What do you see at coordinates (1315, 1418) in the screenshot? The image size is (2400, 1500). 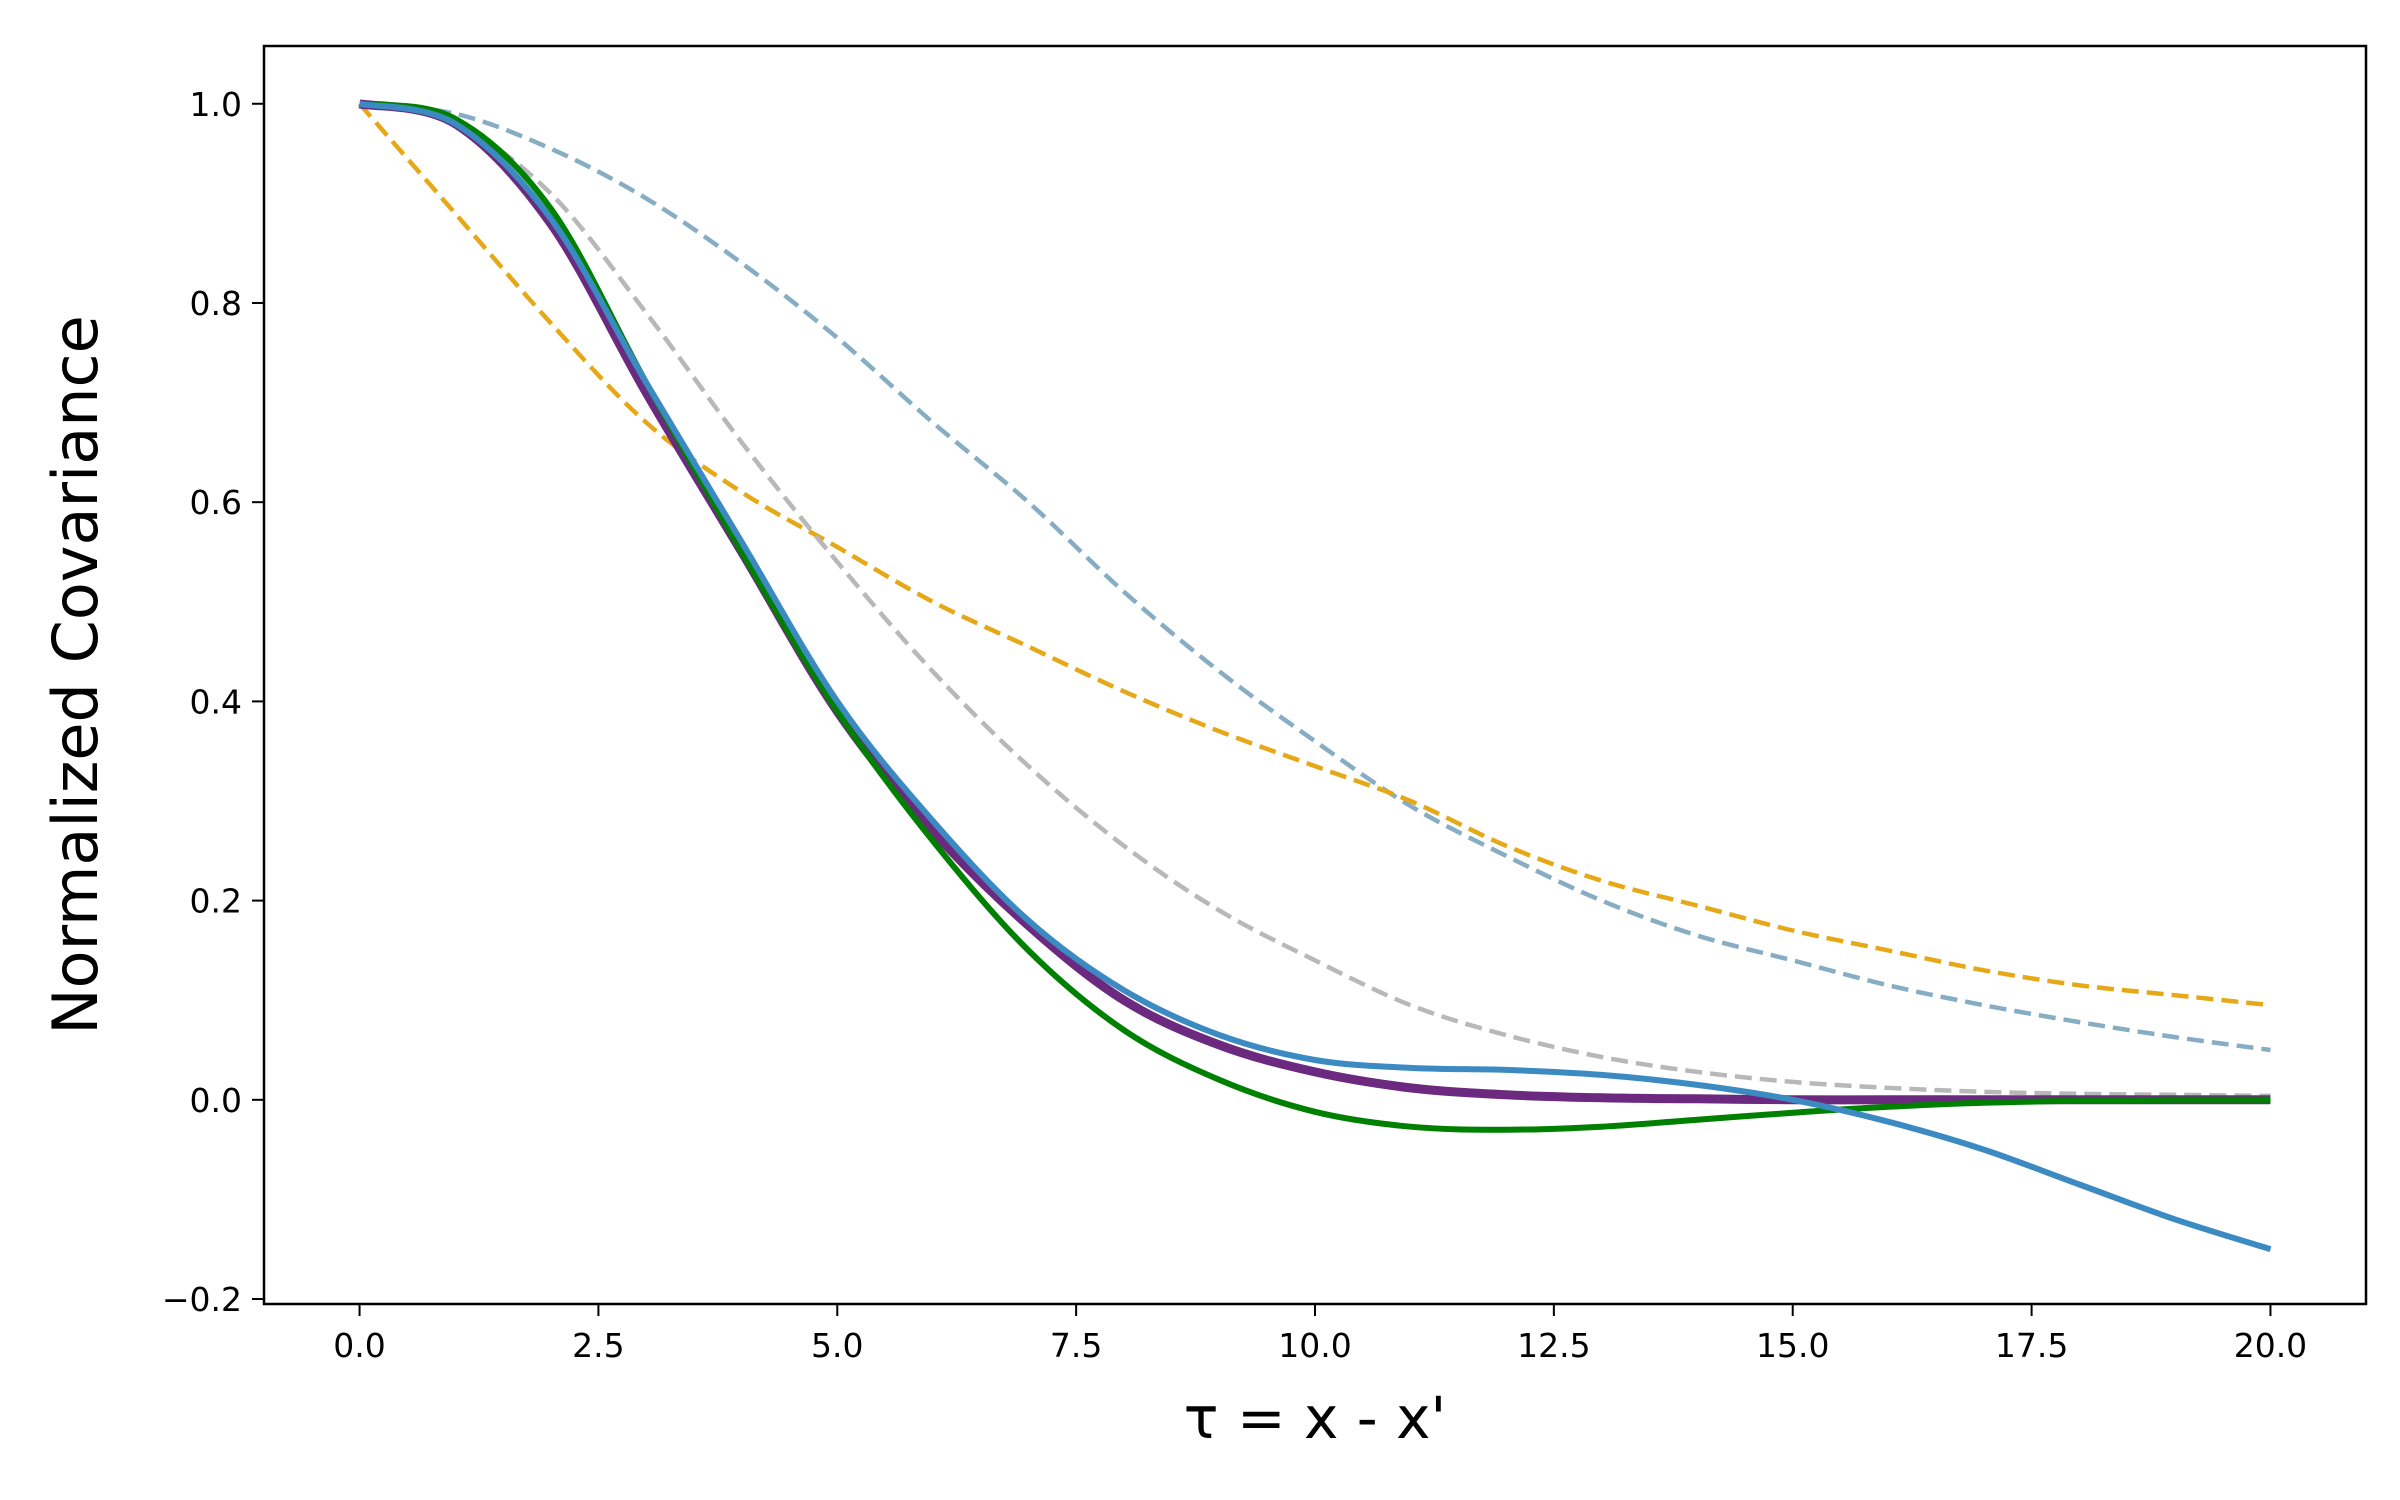 I see `x-axis-label: τ = x - x'` at bounding box center [1315, 1418].